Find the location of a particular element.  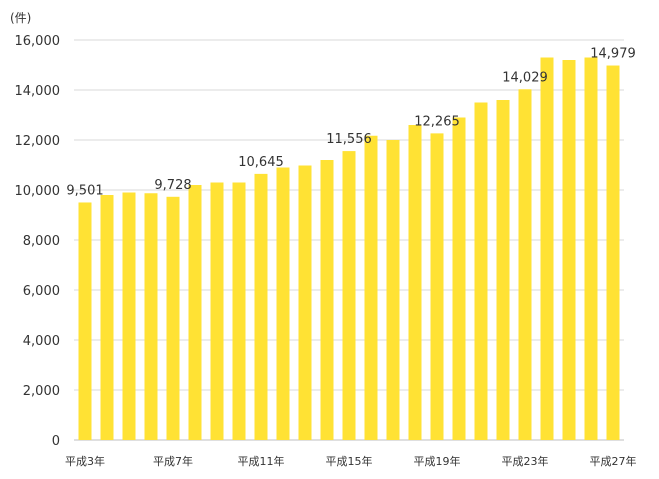

y-tick-label: 8,000 is located at coordinates (41, 241).